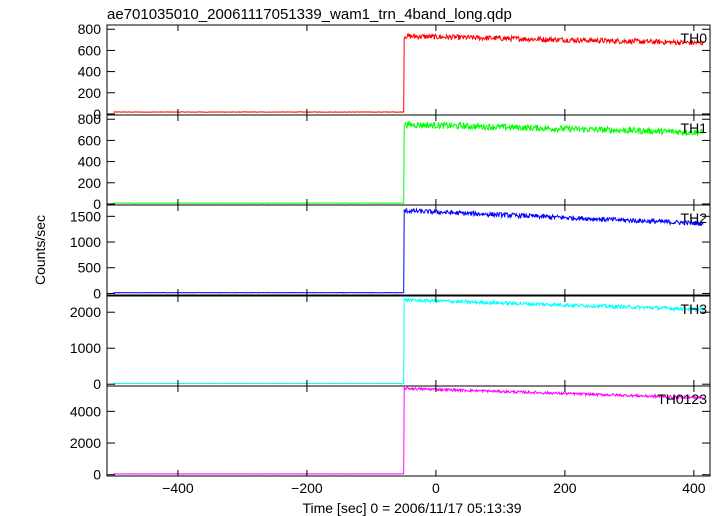 The width and height of the screenshot is (717, 516). I want to click on x-axis: −400 −200 0 200 400, so click(434, 488).